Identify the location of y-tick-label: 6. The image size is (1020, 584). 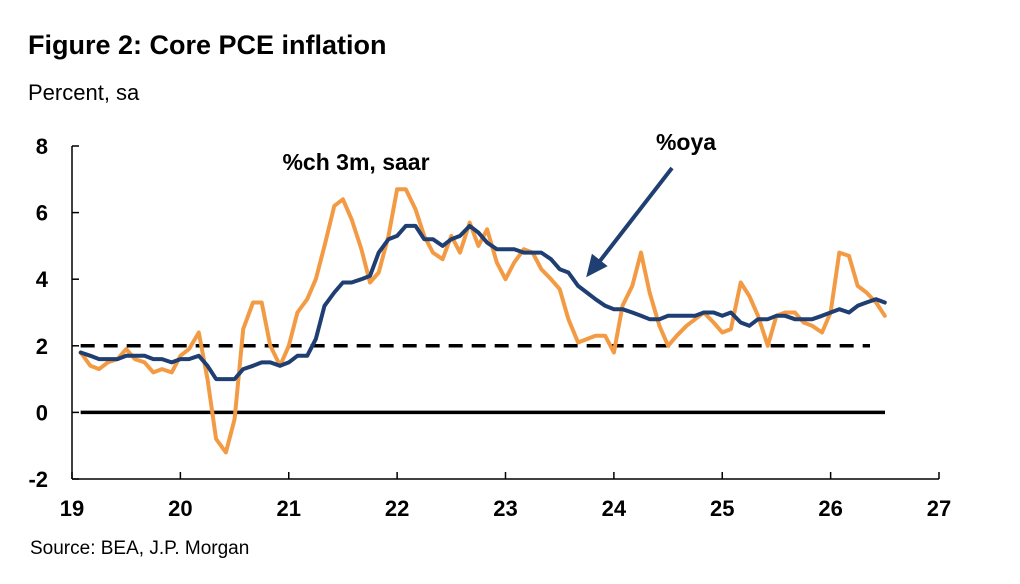
(42, 213).